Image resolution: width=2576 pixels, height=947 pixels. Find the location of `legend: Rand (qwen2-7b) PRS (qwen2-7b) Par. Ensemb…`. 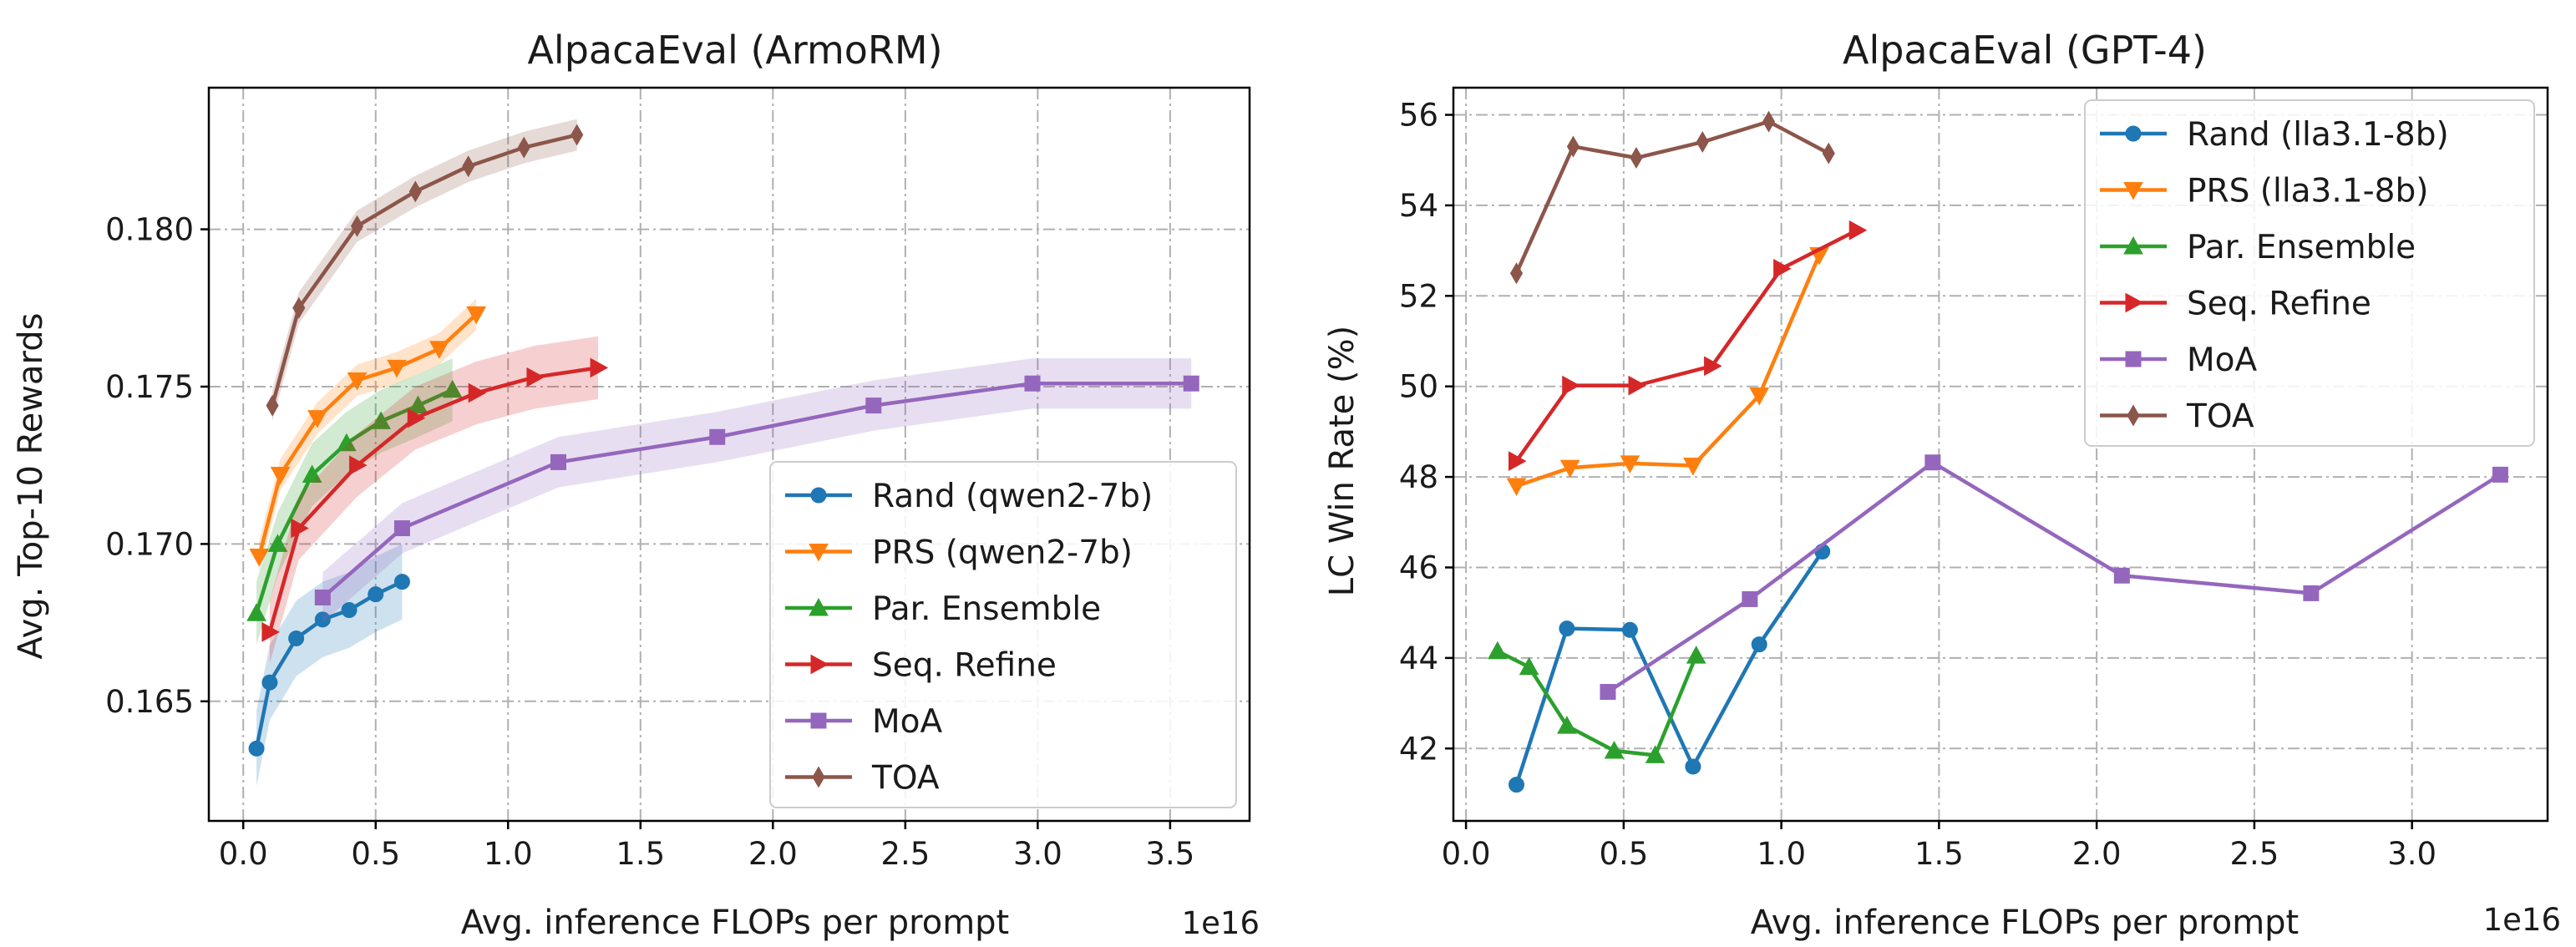

legend: Rand (qwen2-7b) PRS (qwen2-7b) Par. Ensemb… is located at coordinates (1003, 634).